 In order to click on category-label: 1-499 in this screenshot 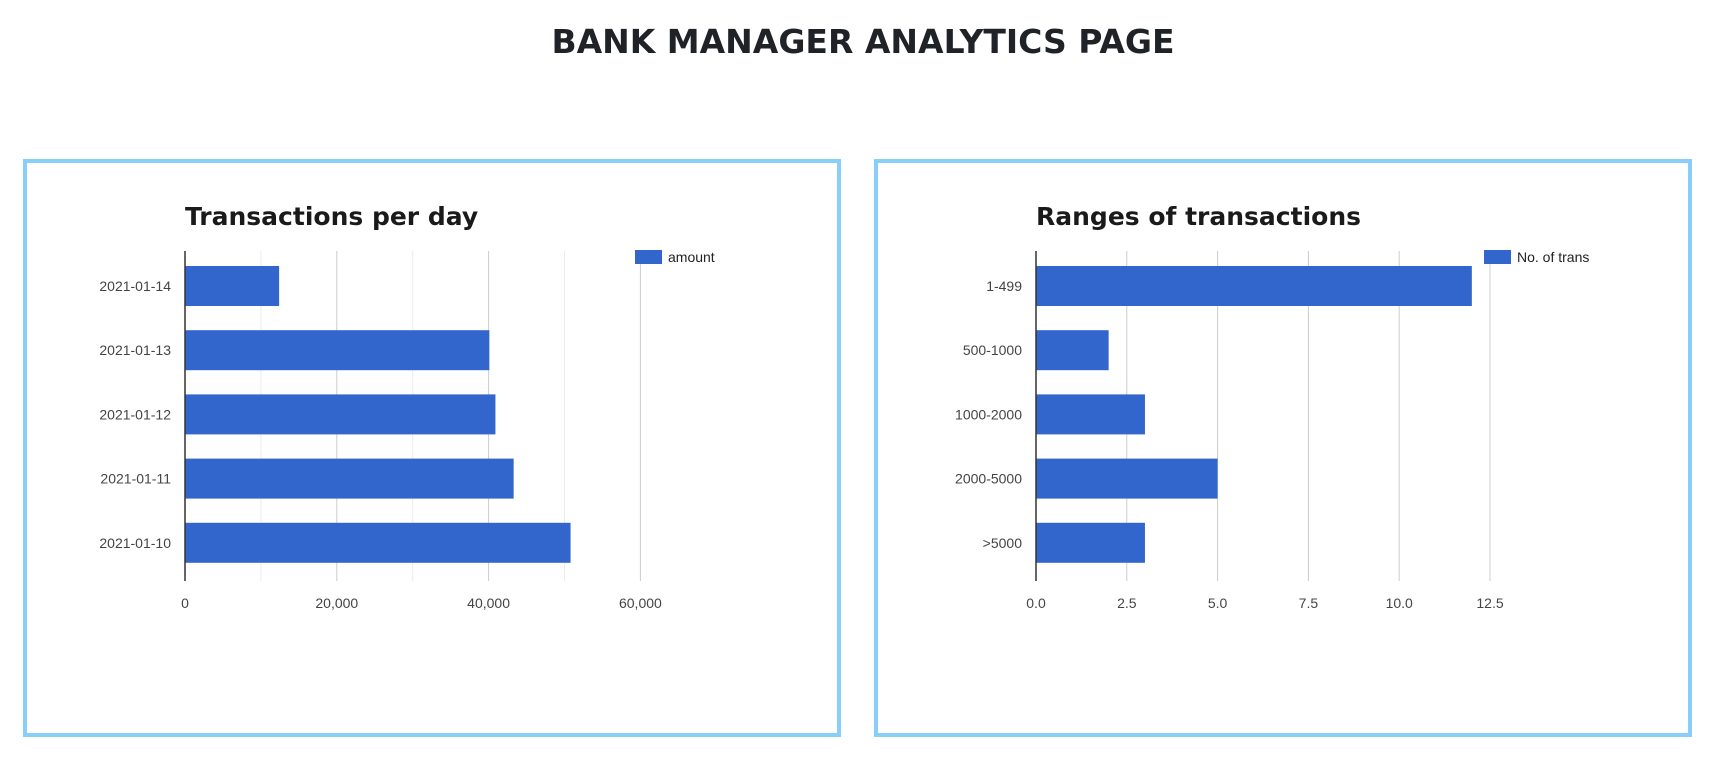, I will do `click(1004, 286)`.